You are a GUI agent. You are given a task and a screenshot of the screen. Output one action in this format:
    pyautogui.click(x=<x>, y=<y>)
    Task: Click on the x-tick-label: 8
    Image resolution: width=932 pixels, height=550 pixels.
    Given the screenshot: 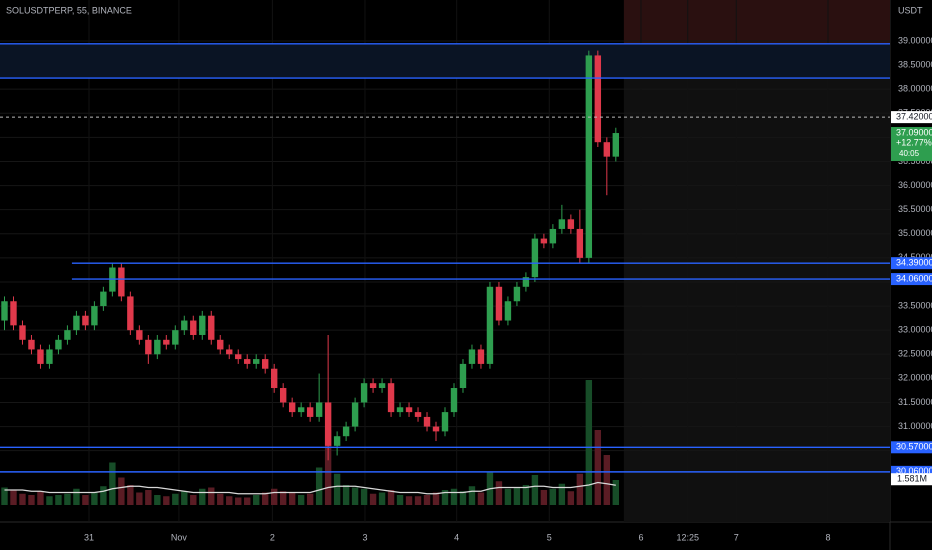 What is the action you would take?
    pyautogui.click(x=827, y=537)
    